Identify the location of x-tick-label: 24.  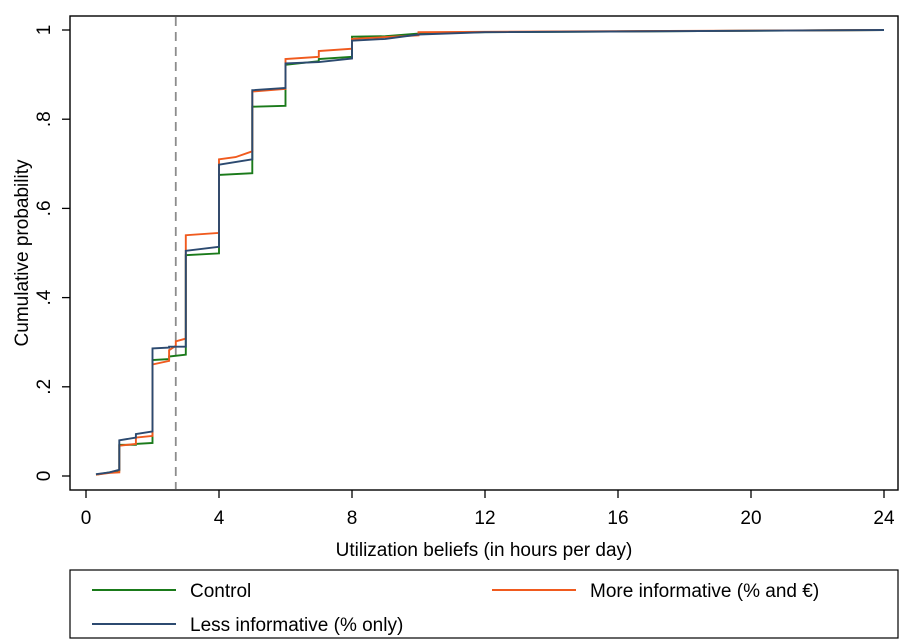
(884, 518).